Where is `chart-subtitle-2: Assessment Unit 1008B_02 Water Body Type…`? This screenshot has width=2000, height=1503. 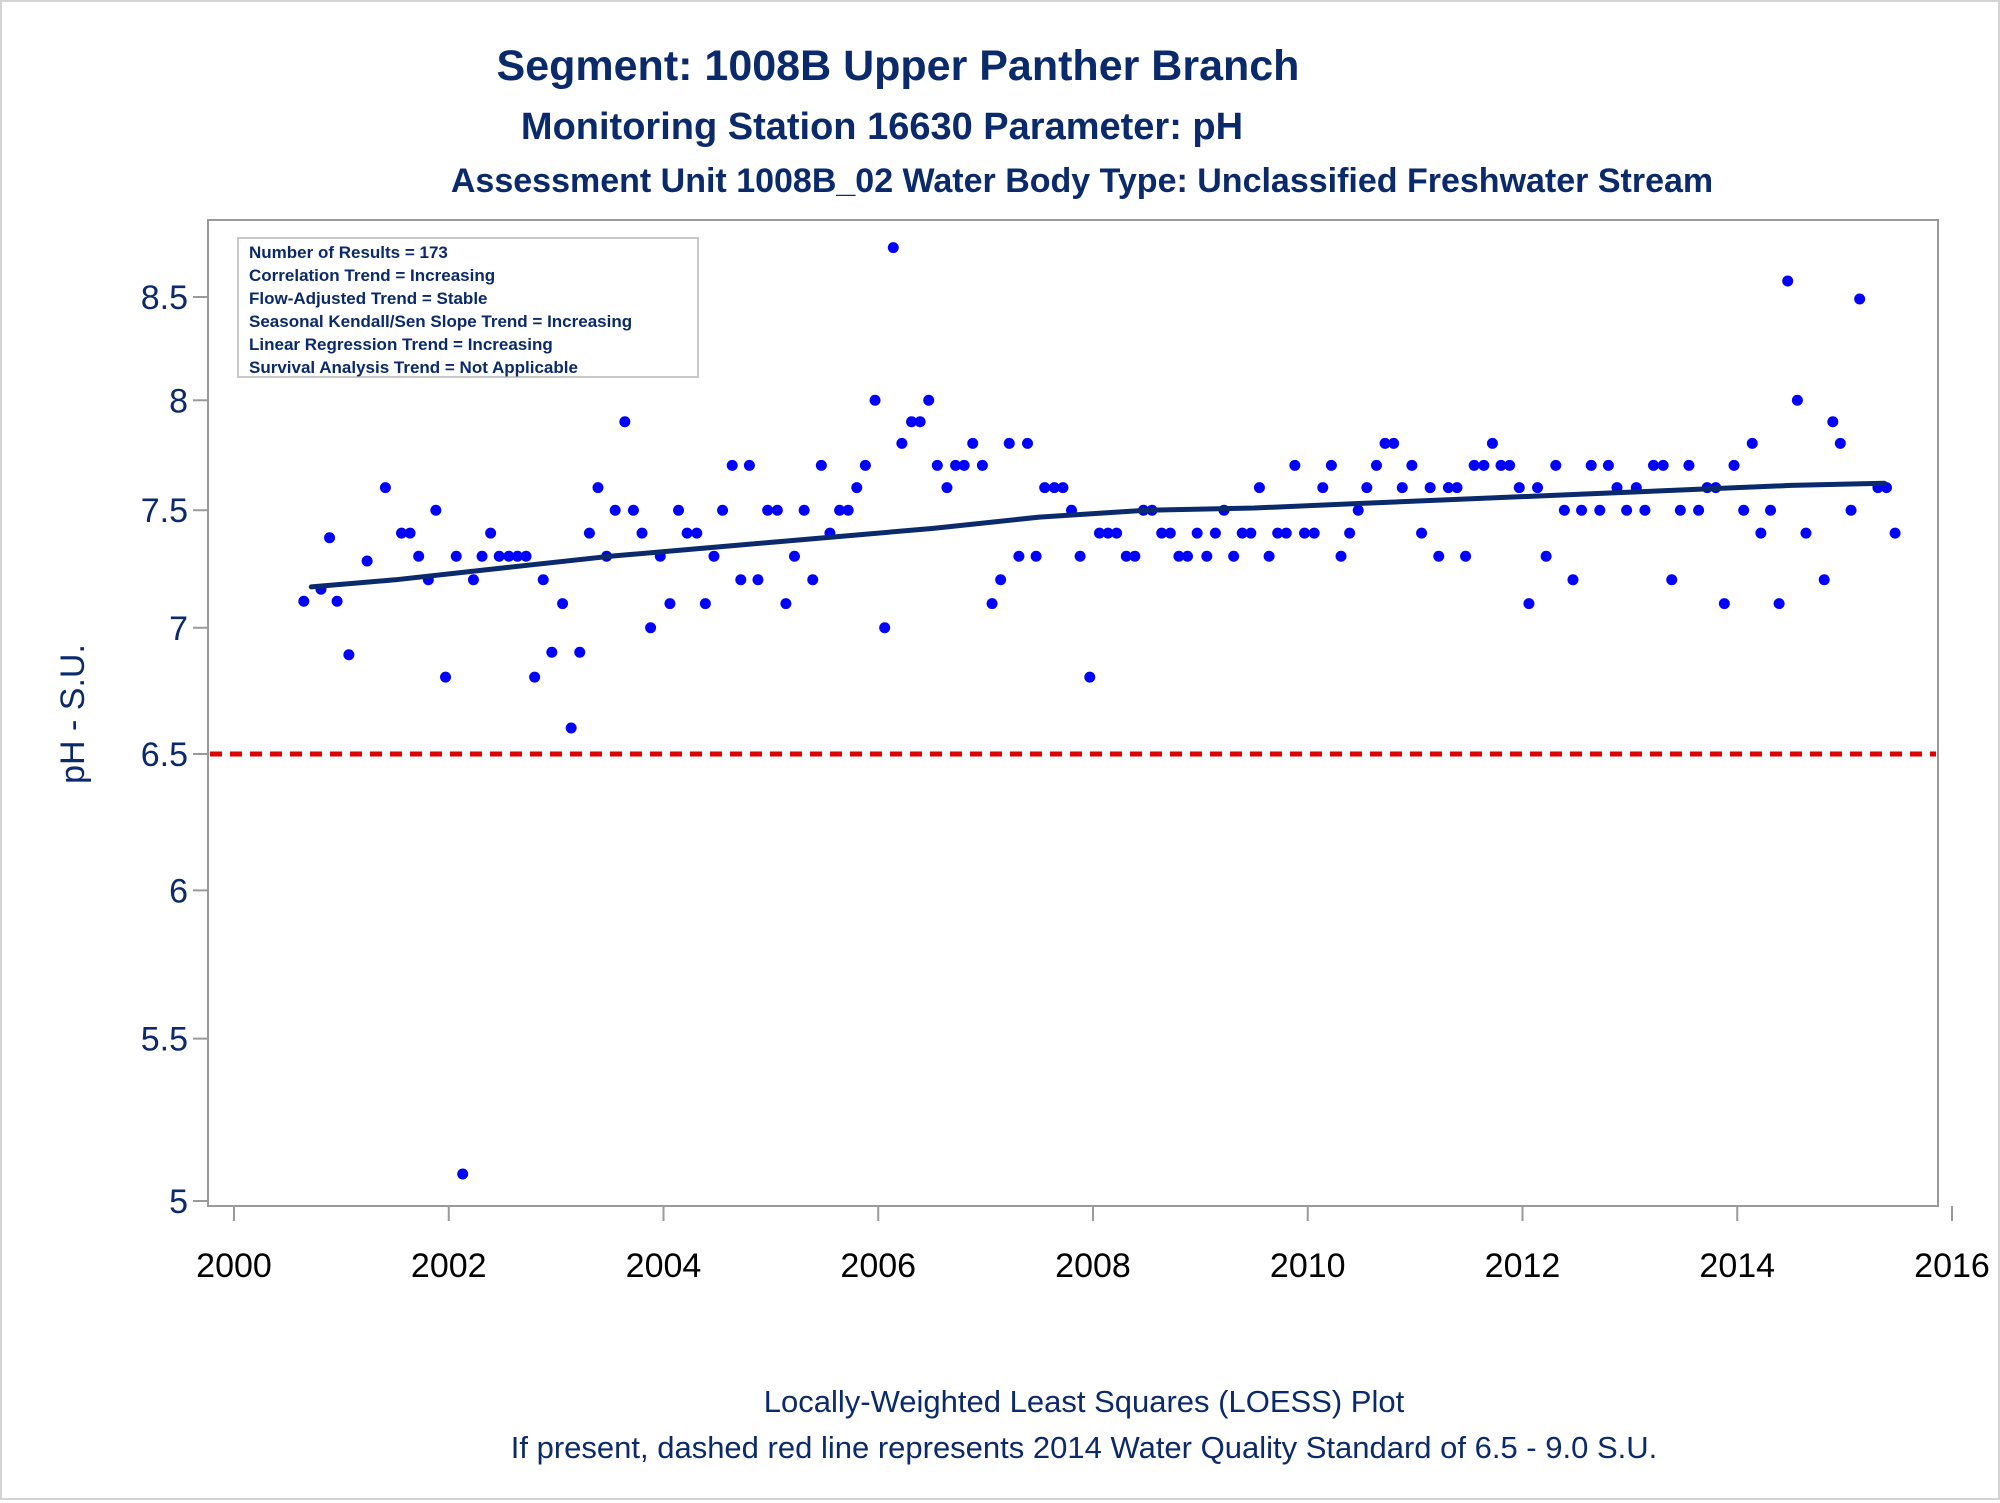
chart-subtitle-2: Assessment Unit 1008B_02 Water Body Type… is located at coordinates (1082, 181).